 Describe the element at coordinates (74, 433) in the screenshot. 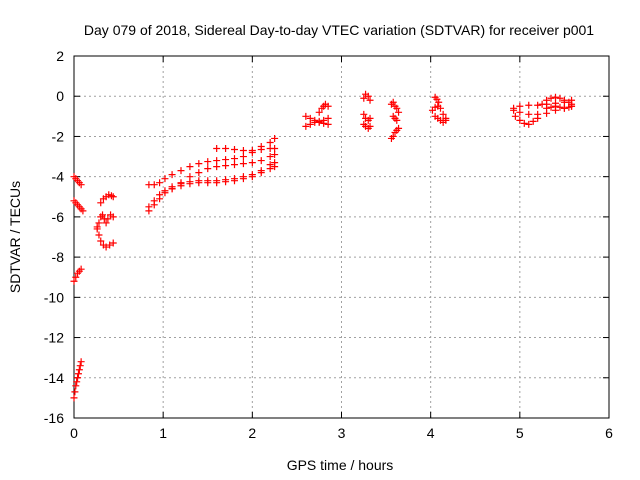

I see `x-tick-label: 0` at that location.